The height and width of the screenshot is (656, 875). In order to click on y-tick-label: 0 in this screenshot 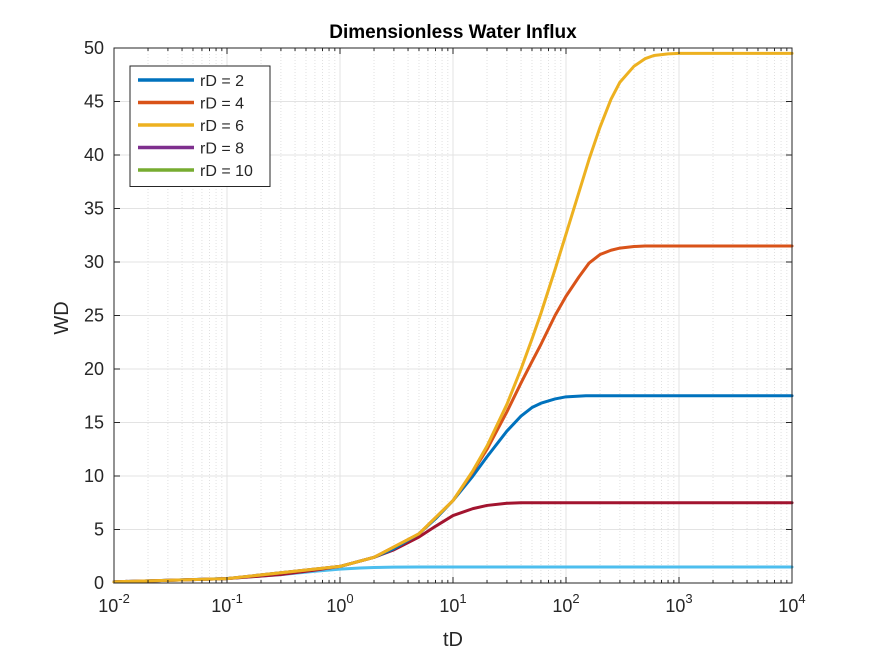, I will do `click(99, 583)`.